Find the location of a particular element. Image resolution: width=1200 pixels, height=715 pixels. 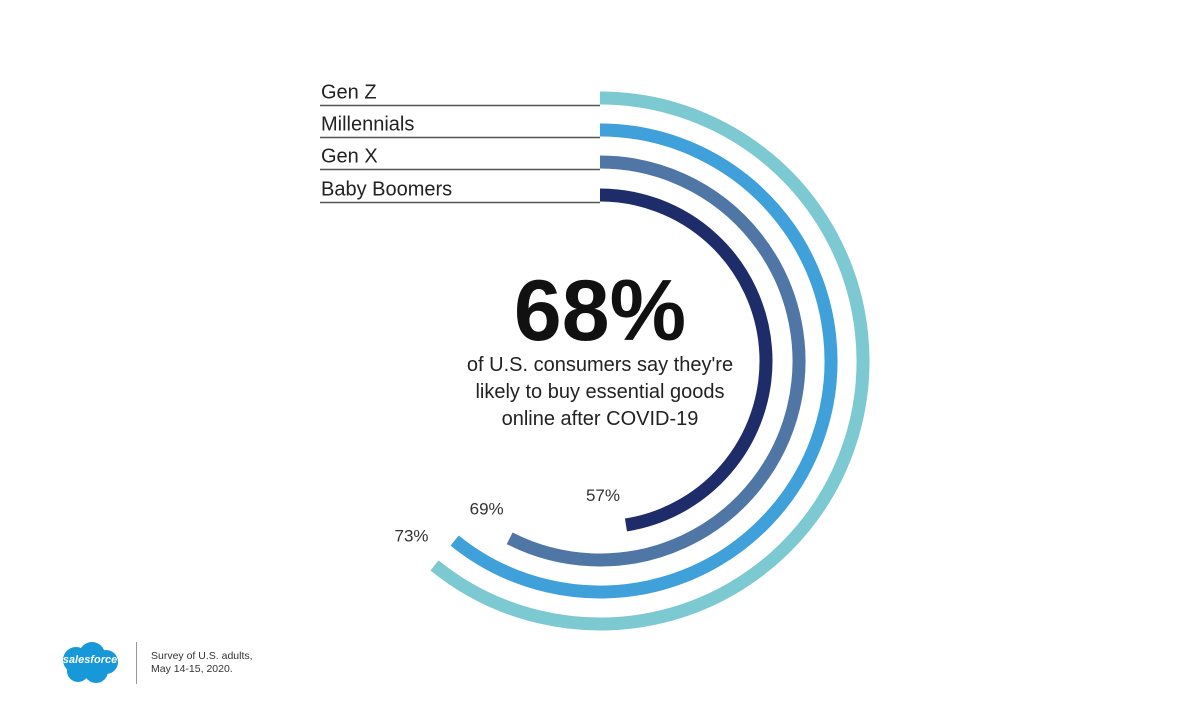

logo-text: salesforce is located at coordinates (90, 660).